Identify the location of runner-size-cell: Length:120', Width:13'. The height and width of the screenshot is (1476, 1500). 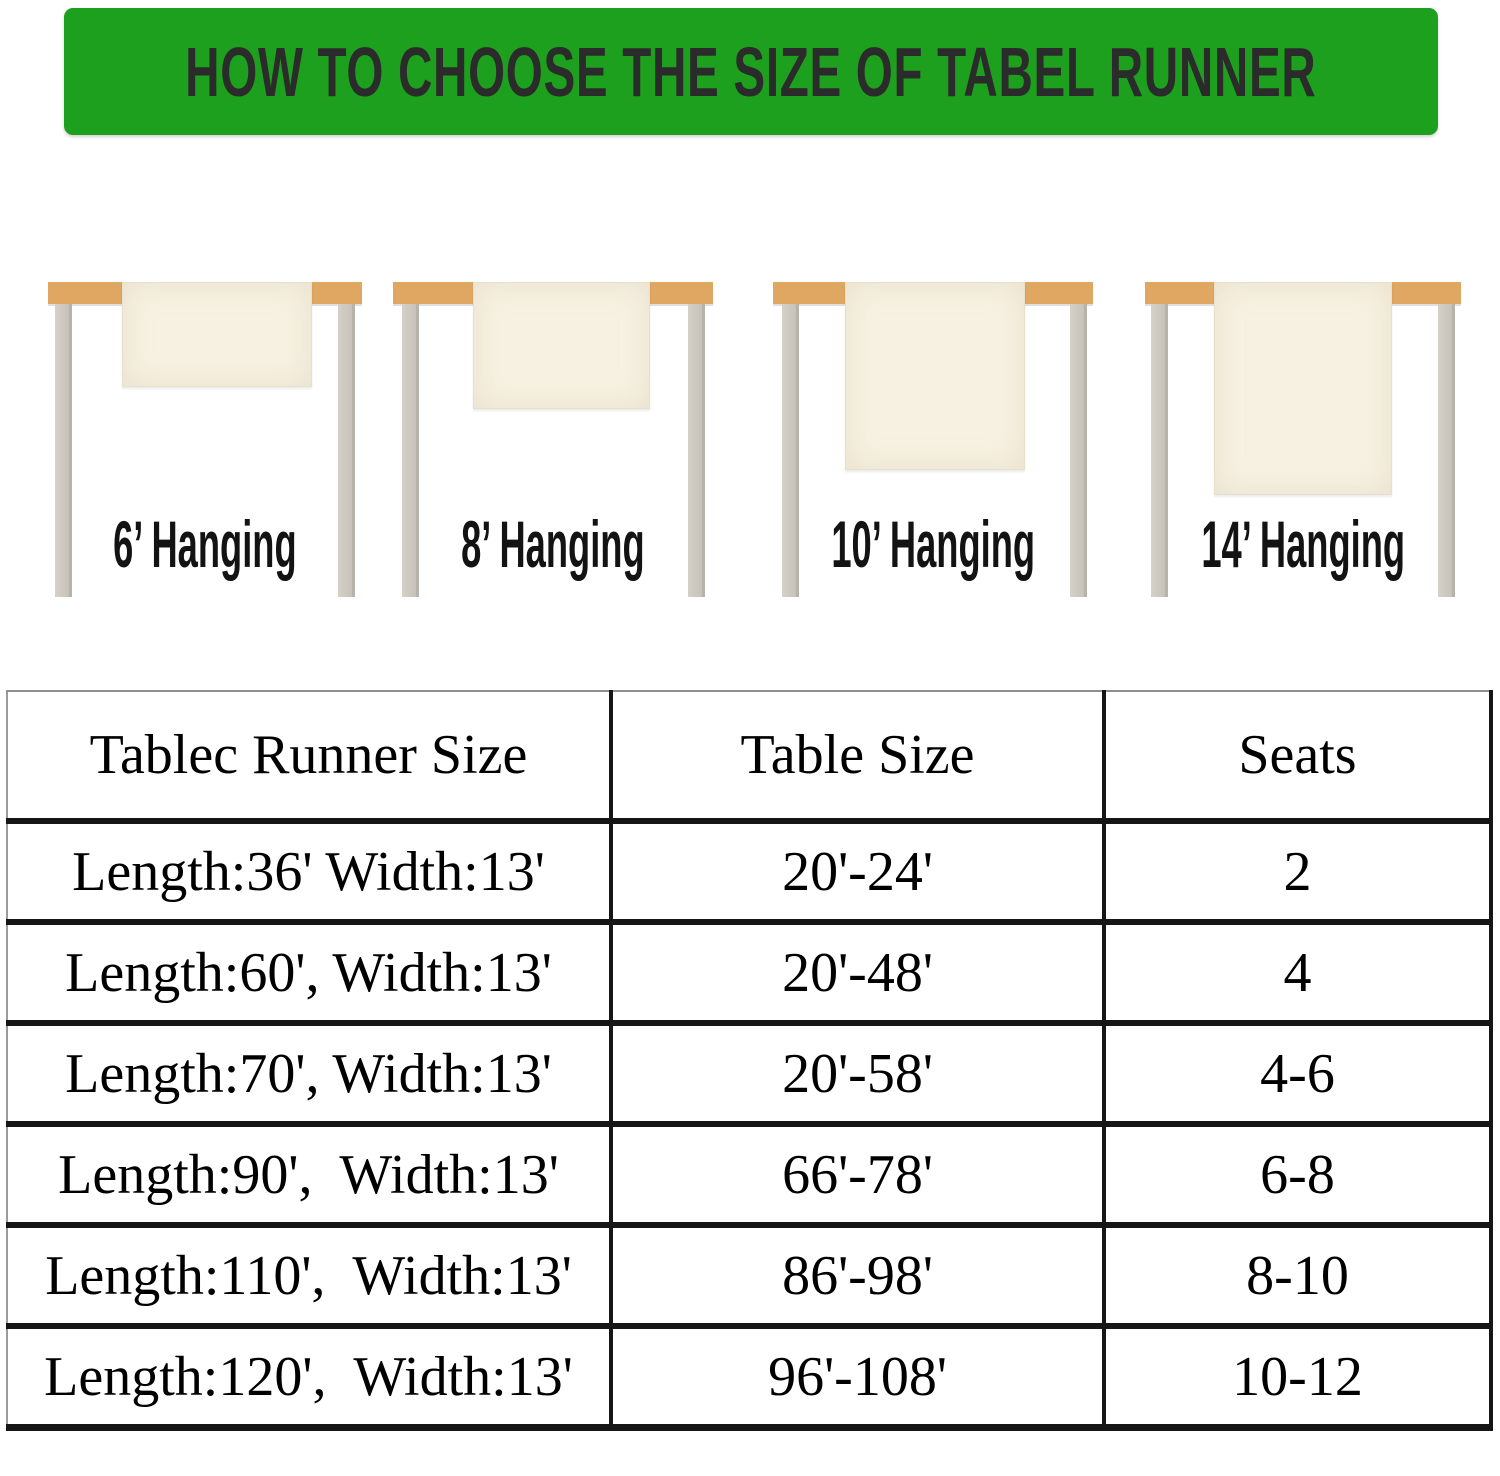
(309, 1377).